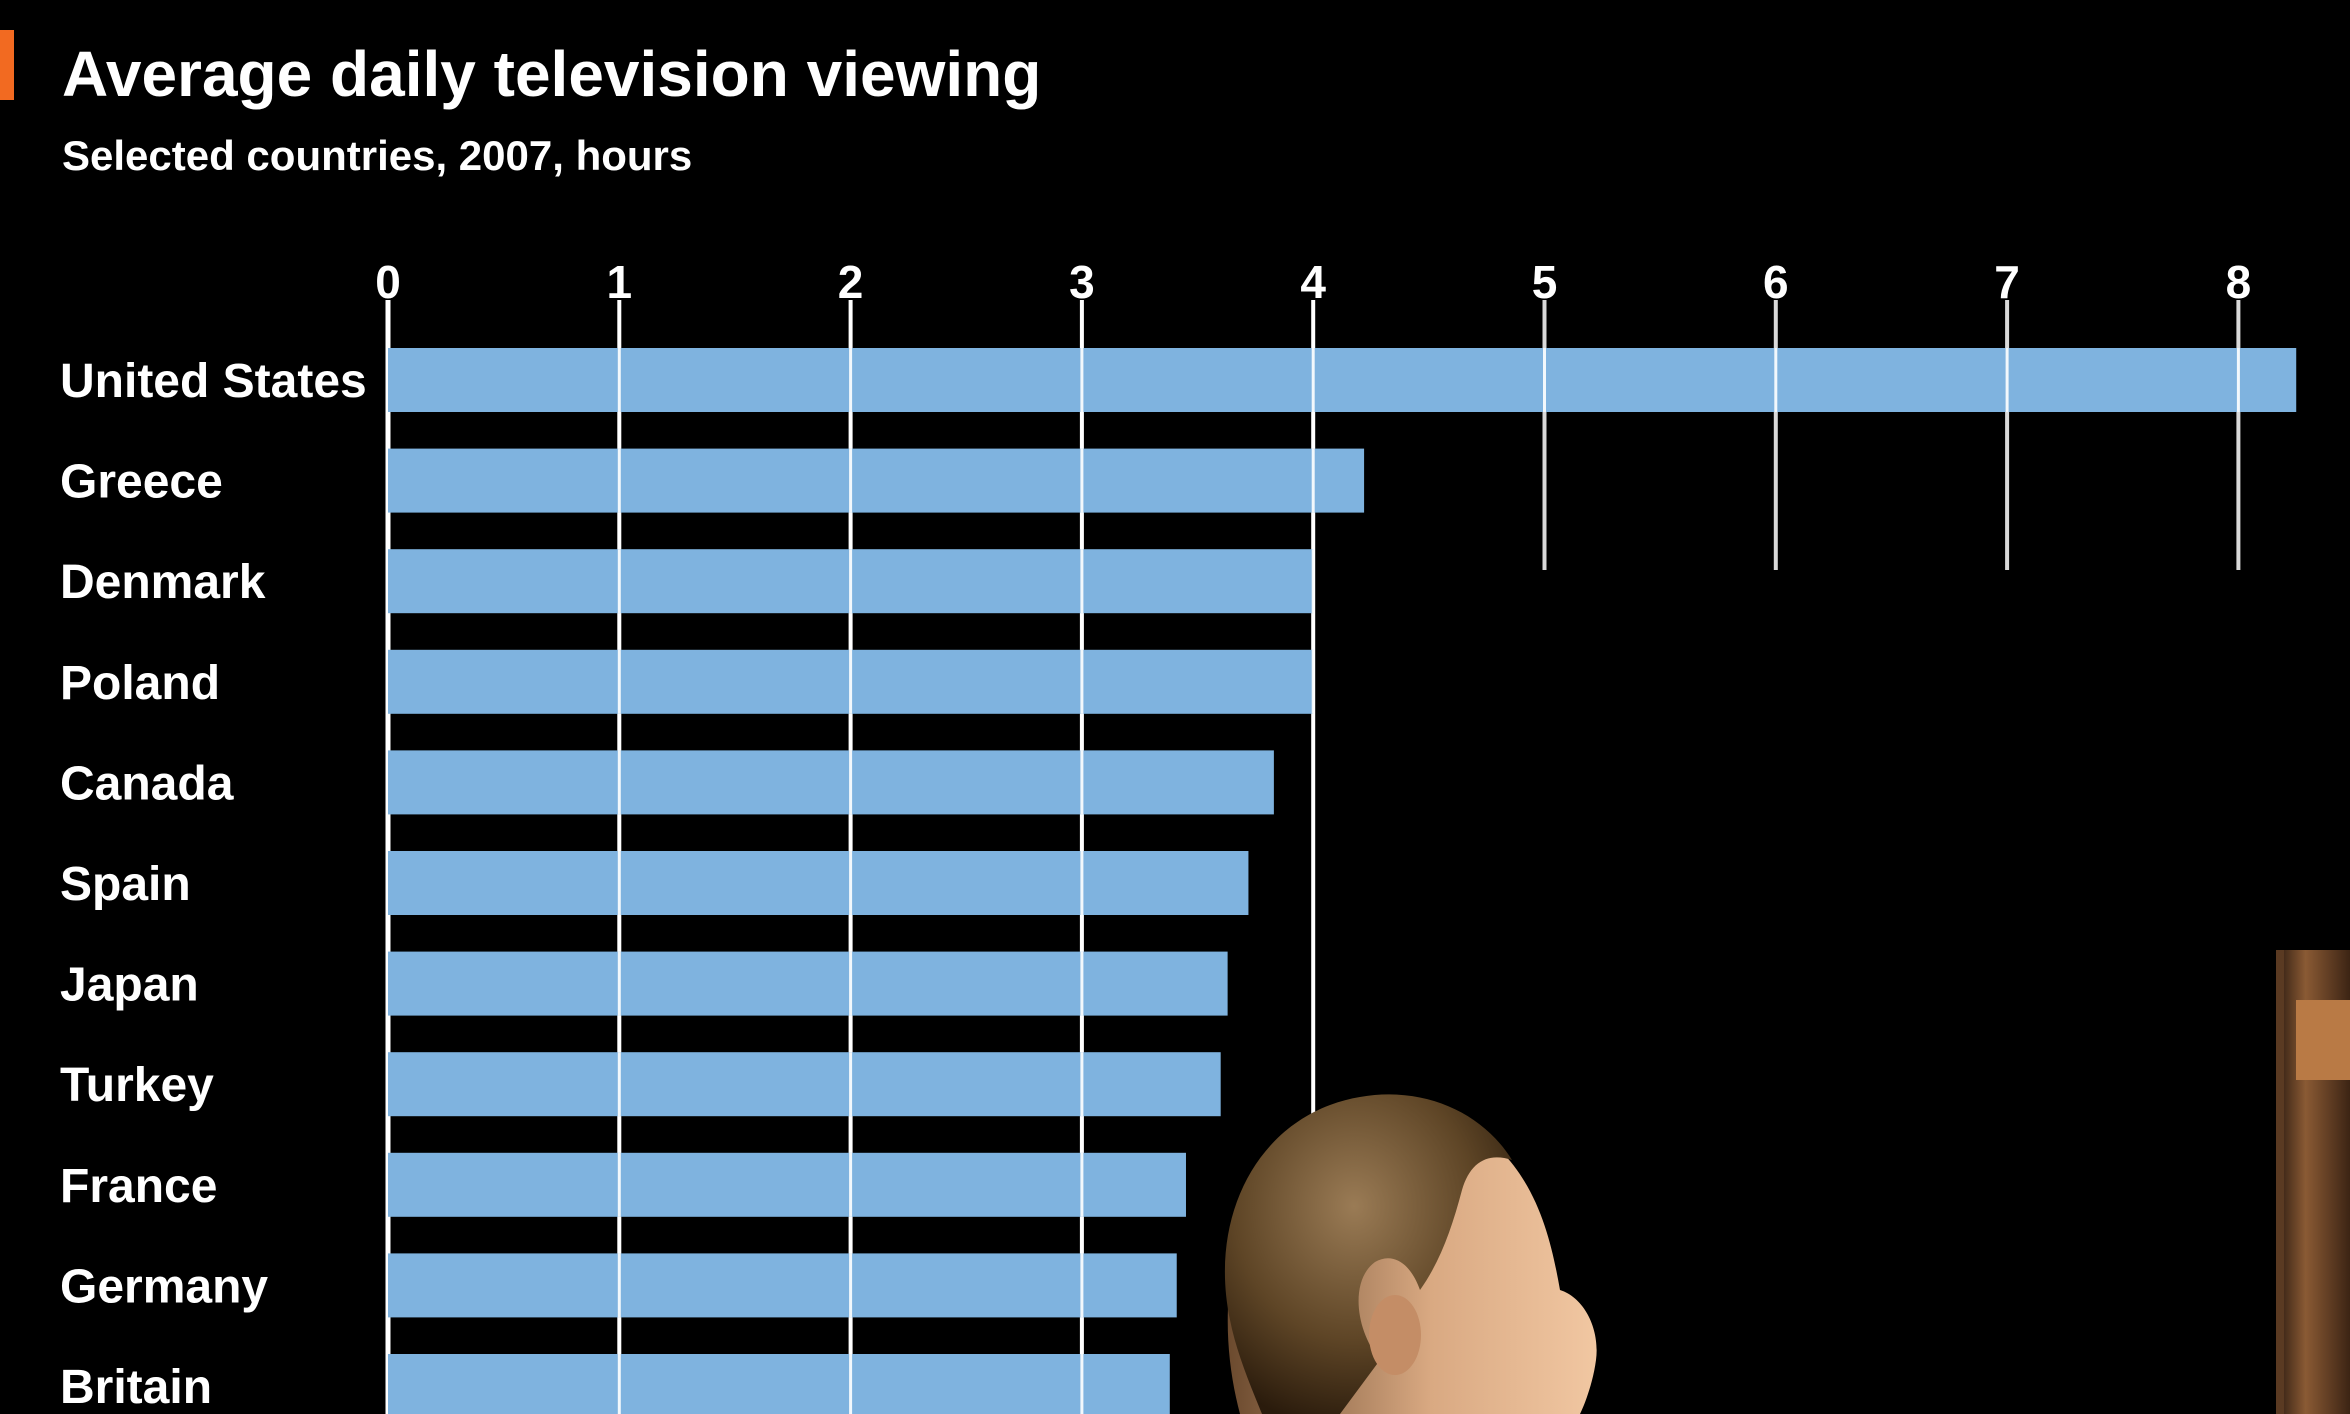 Image resolution: width=2350 pixels, height=1414 pixels. I want to click on chart-title: Average daily television viewing, so click(551, 74).